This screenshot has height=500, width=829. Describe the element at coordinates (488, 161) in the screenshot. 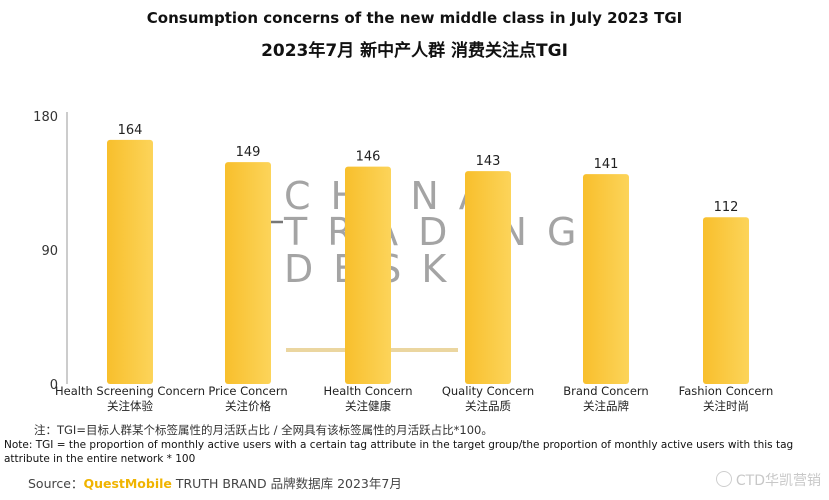

I see `bar-value-label: 143` at that location.